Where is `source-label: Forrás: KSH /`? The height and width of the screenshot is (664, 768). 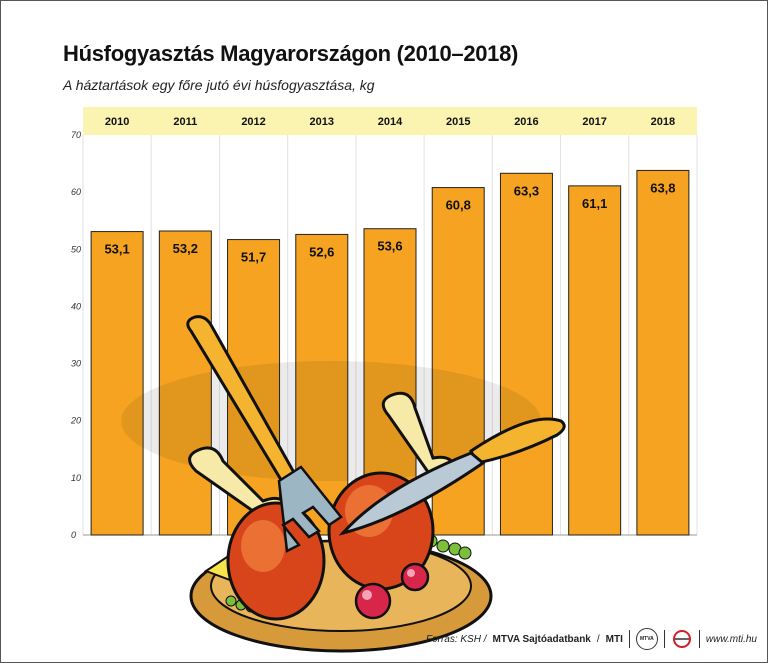
source-label: Forrás: KSH / is located at coordinates (456, 639).